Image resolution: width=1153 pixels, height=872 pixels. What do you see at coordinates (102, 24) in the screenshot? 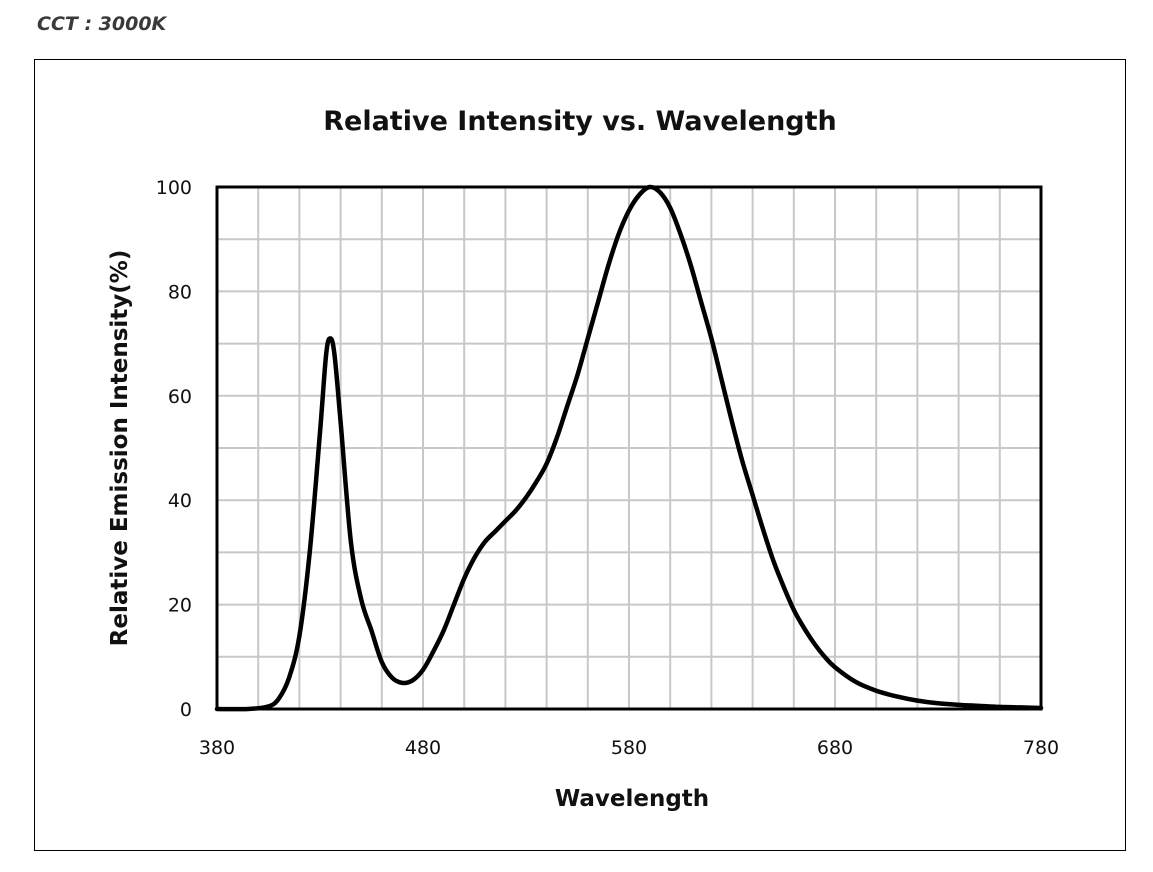
I see `cct-label: CCT : 3000K` at bounding box center [102, 24].